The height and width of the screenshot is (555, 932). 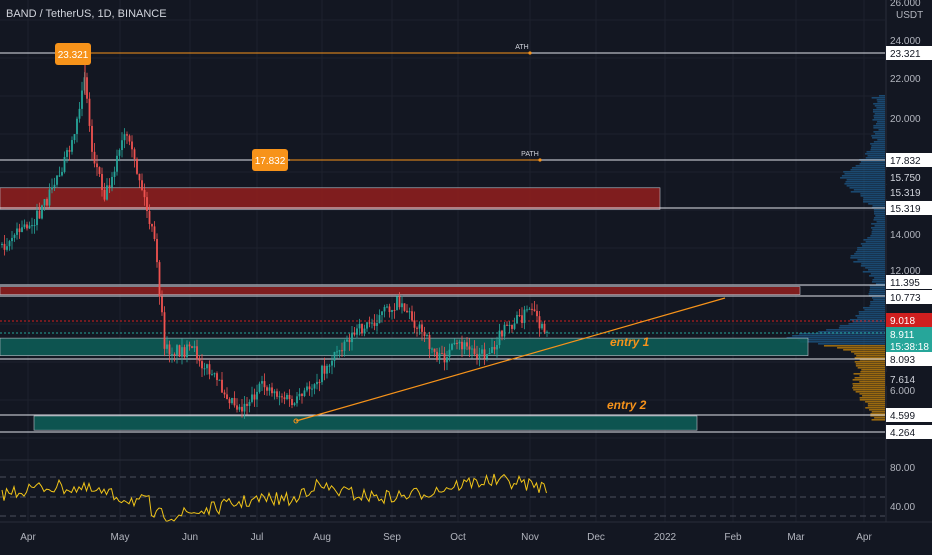 I want to click on time-axis-tick: Jul, so click(x=257, y=537).